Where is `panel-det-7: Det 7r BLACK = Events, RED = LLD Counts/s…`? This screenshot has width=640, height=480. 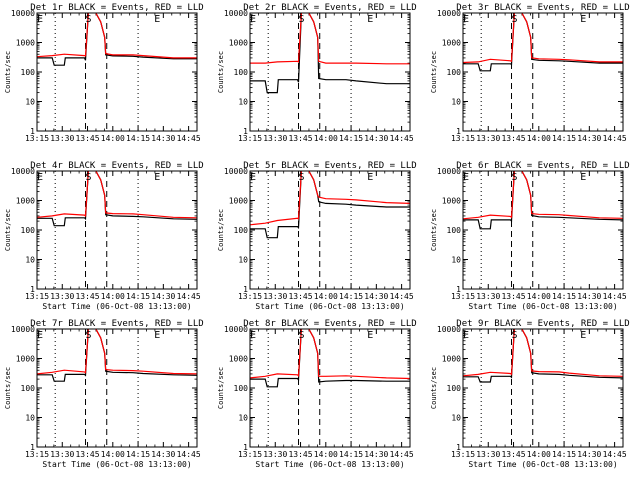
panel-det-7: Det 7r BLACK = Events, RED = LLD Counts/s… is located at coordinates (104, 394).